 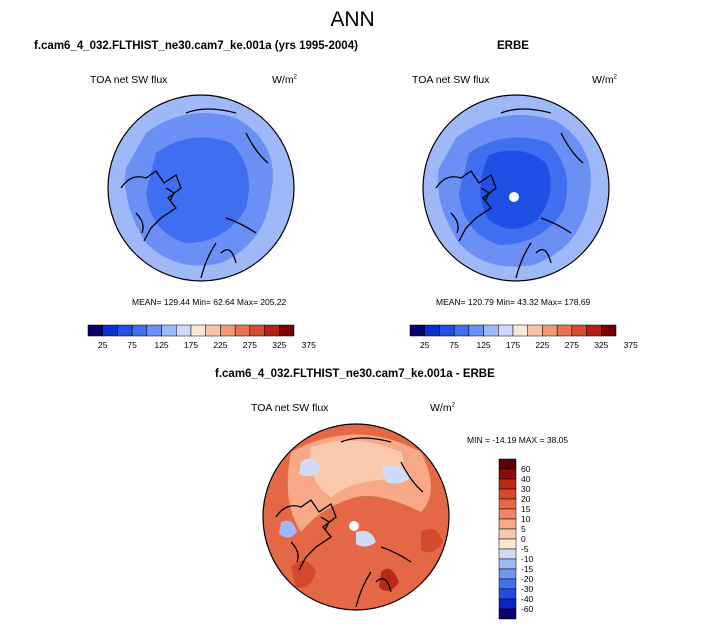 I want to click on right-panel-title: ERBE, so click(x=513, y=46).